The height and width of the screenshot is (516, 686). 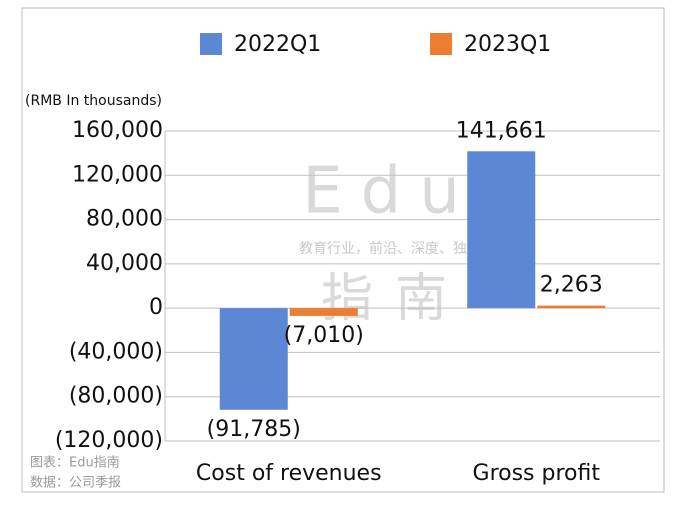 I want to click on y-tick-label: 160,000, so click(x=117, y=130).